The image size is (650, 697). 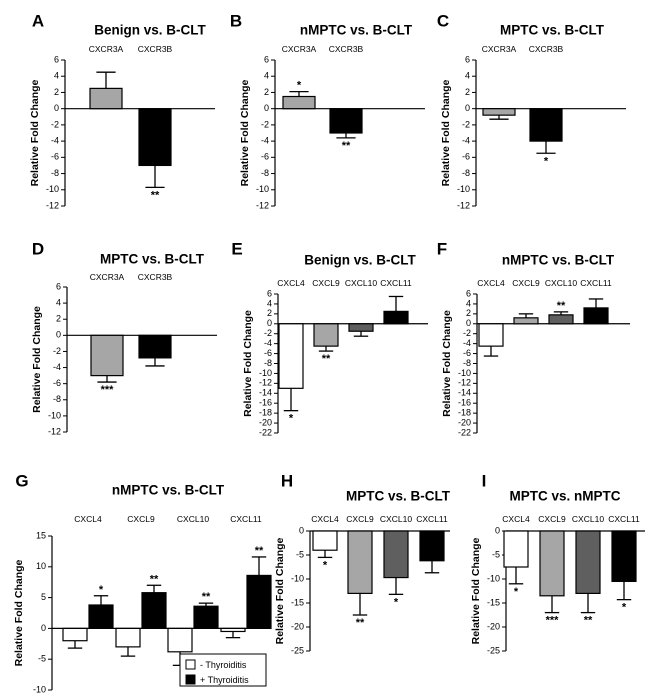 What do you see at coordinates (236, 20) in the screenshot?
I see `panel-letter: B` at bounding box center [236, 20].